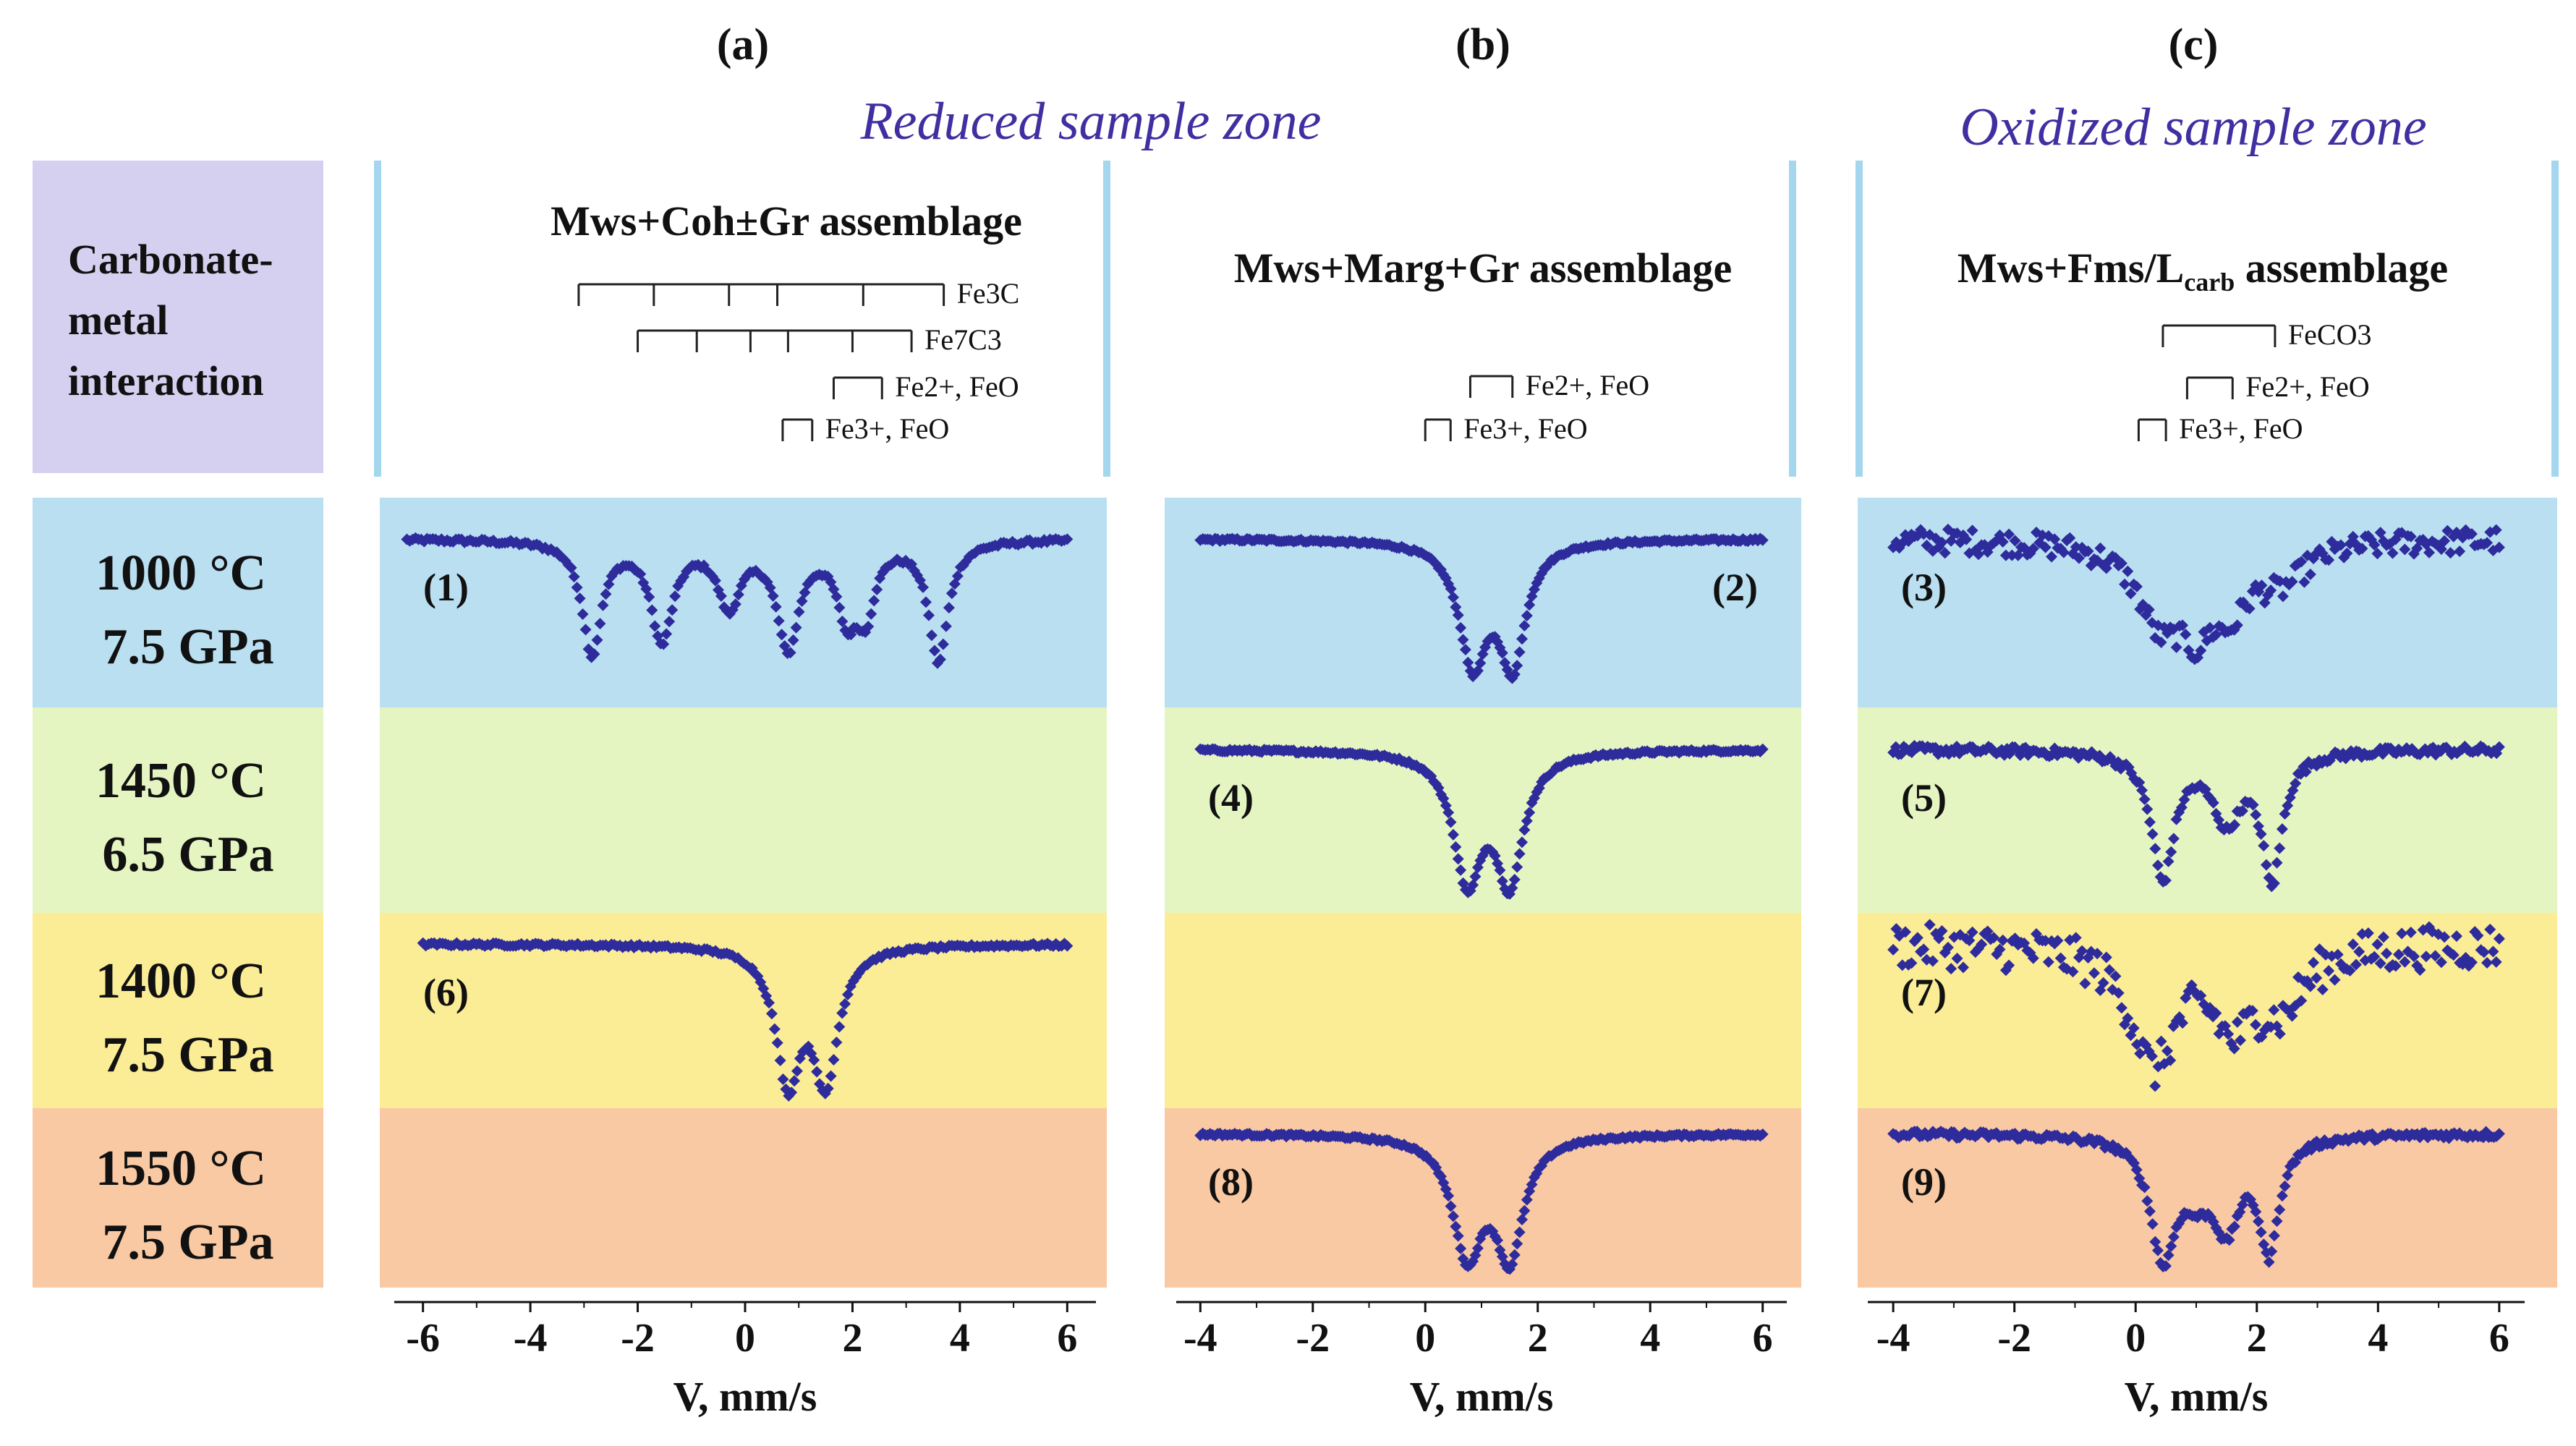  I want to click on spectrum-label: (8), so click(1231, 1182).